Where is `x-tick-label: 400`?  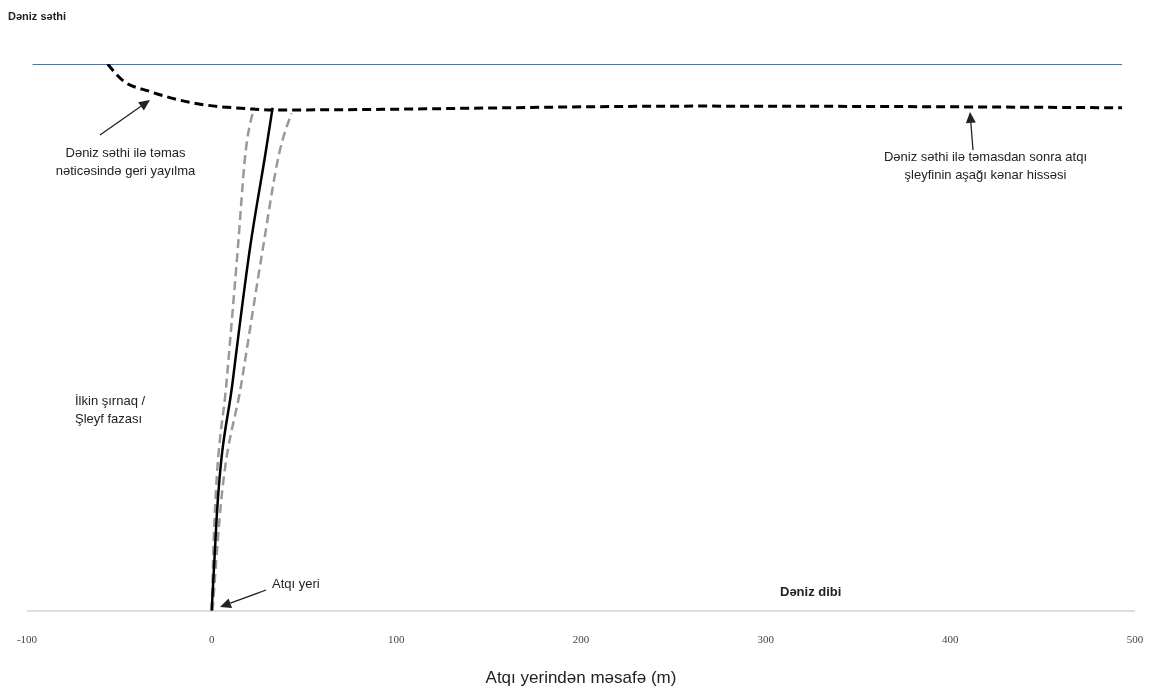 x-tick-label: 400 is located at coordinates (951, 638).